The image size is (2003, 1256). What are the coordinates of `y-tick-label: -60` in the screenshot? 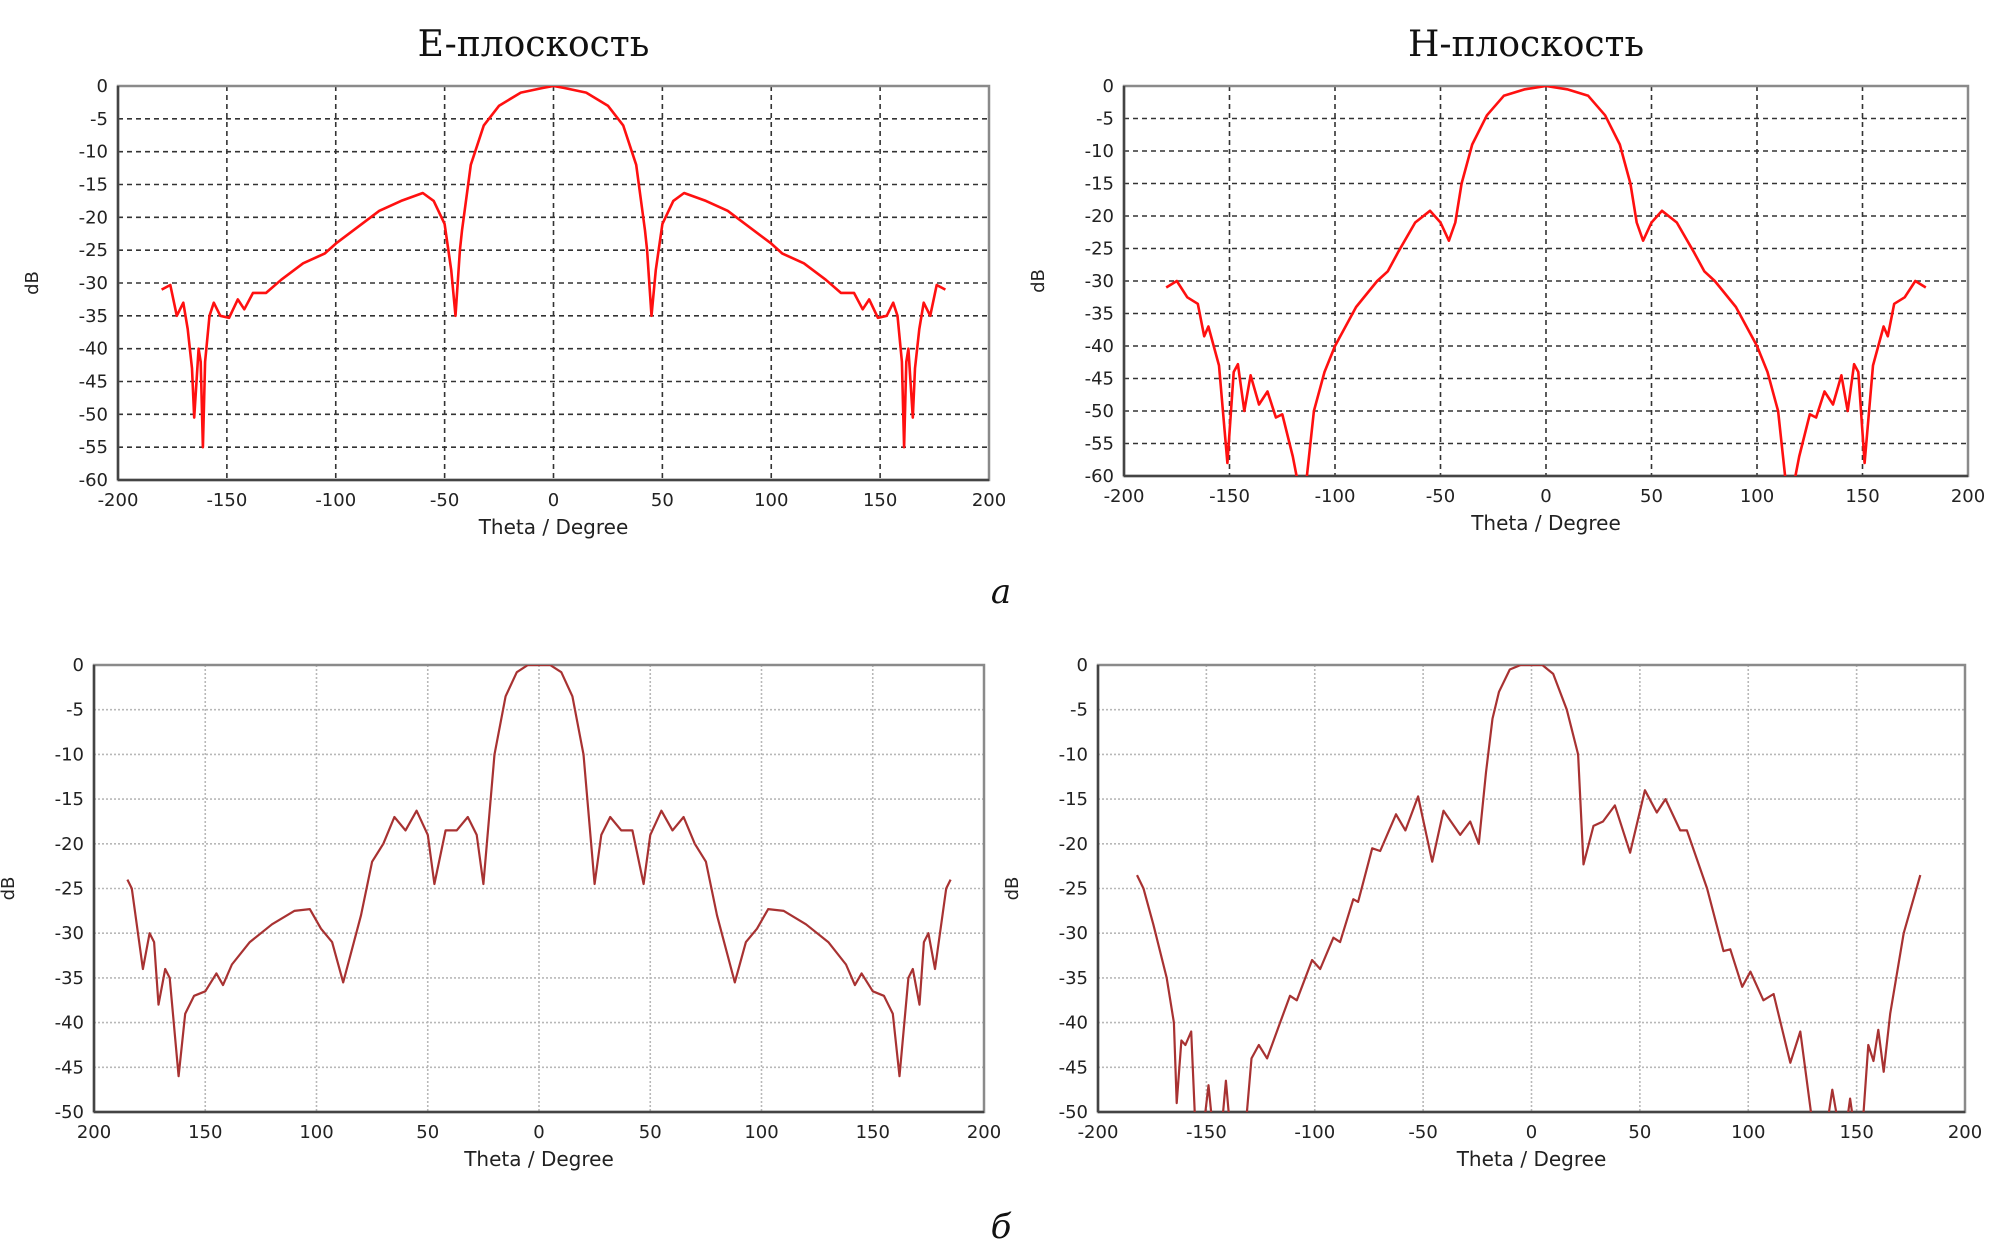 It's located at (1099, 476).